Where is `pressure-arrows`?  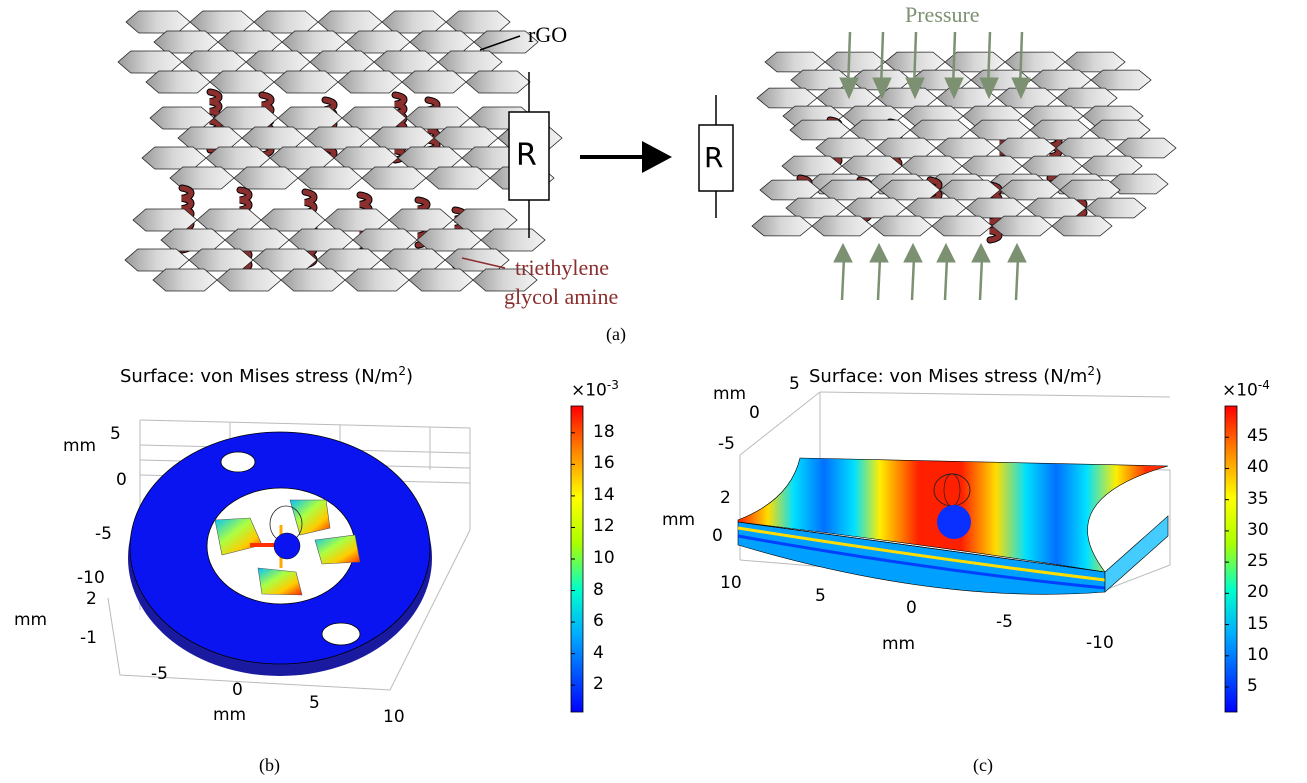
pressure-arrows is located at coordinates (932, 166).